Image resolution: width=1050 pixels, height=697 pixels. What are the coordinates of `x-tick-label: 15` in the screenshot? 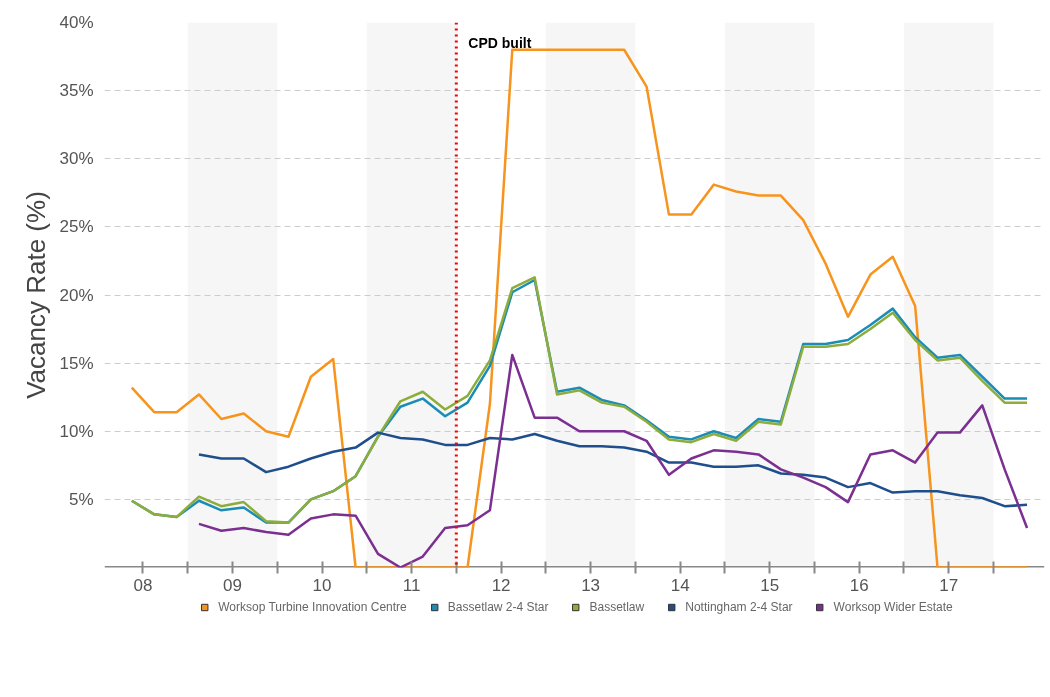 It's located at (770, 585).